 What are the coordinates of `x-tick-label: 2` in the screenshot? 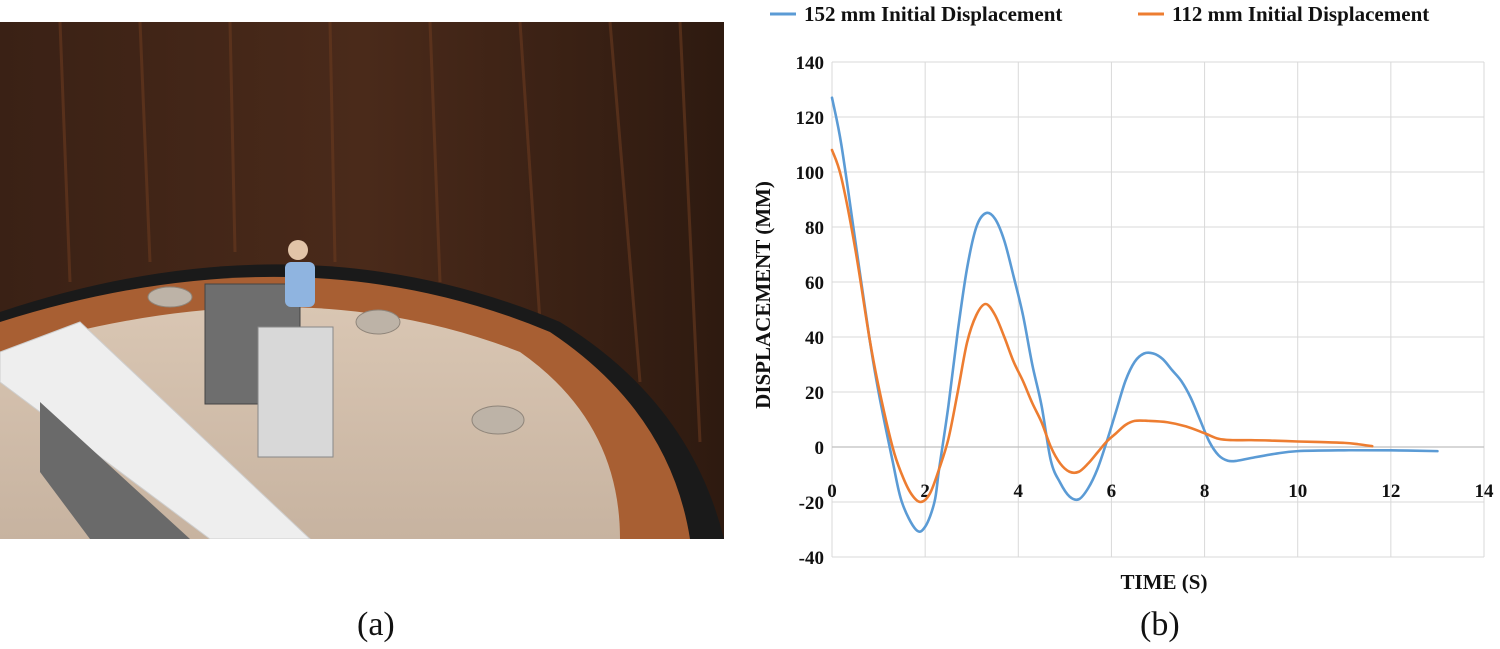 It's located at (925, 491).